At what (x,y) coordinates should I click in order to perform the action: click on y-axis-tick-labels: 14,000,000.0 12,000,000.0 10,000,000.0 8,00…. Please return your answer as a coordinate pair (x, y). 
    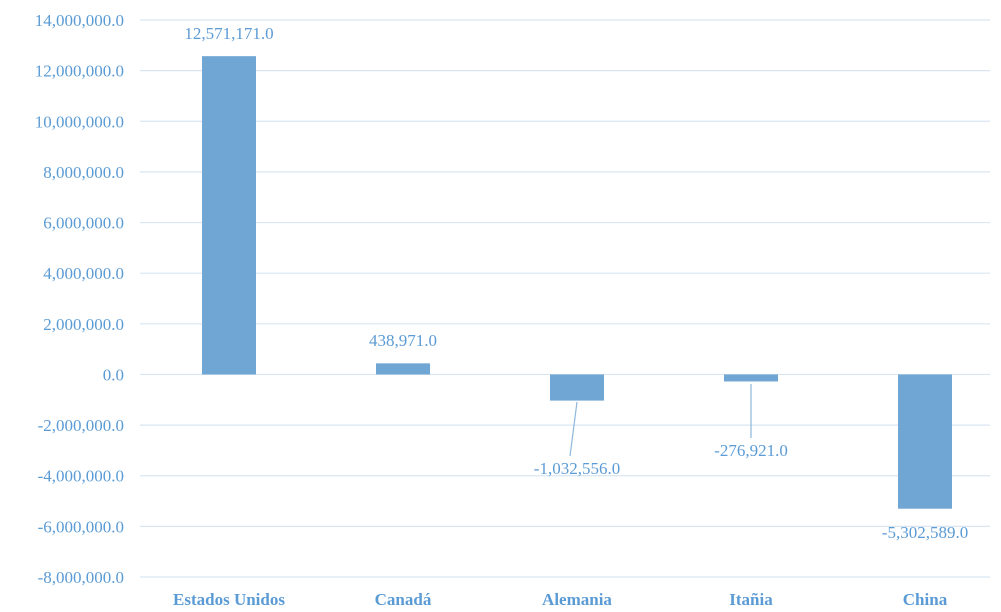
    Looking at the image, I should click on (79, 299).